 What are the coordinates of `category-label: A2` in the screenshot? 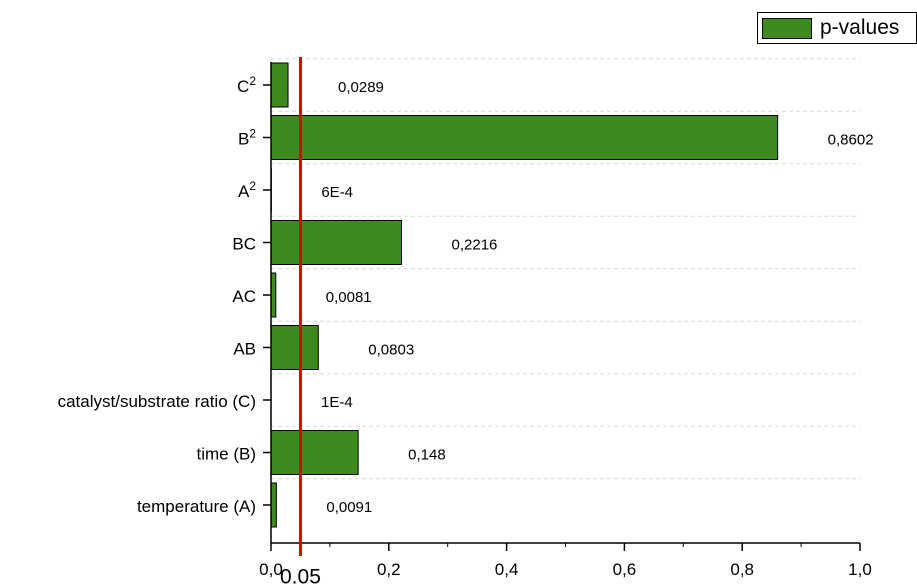 It's located at (247, 190).